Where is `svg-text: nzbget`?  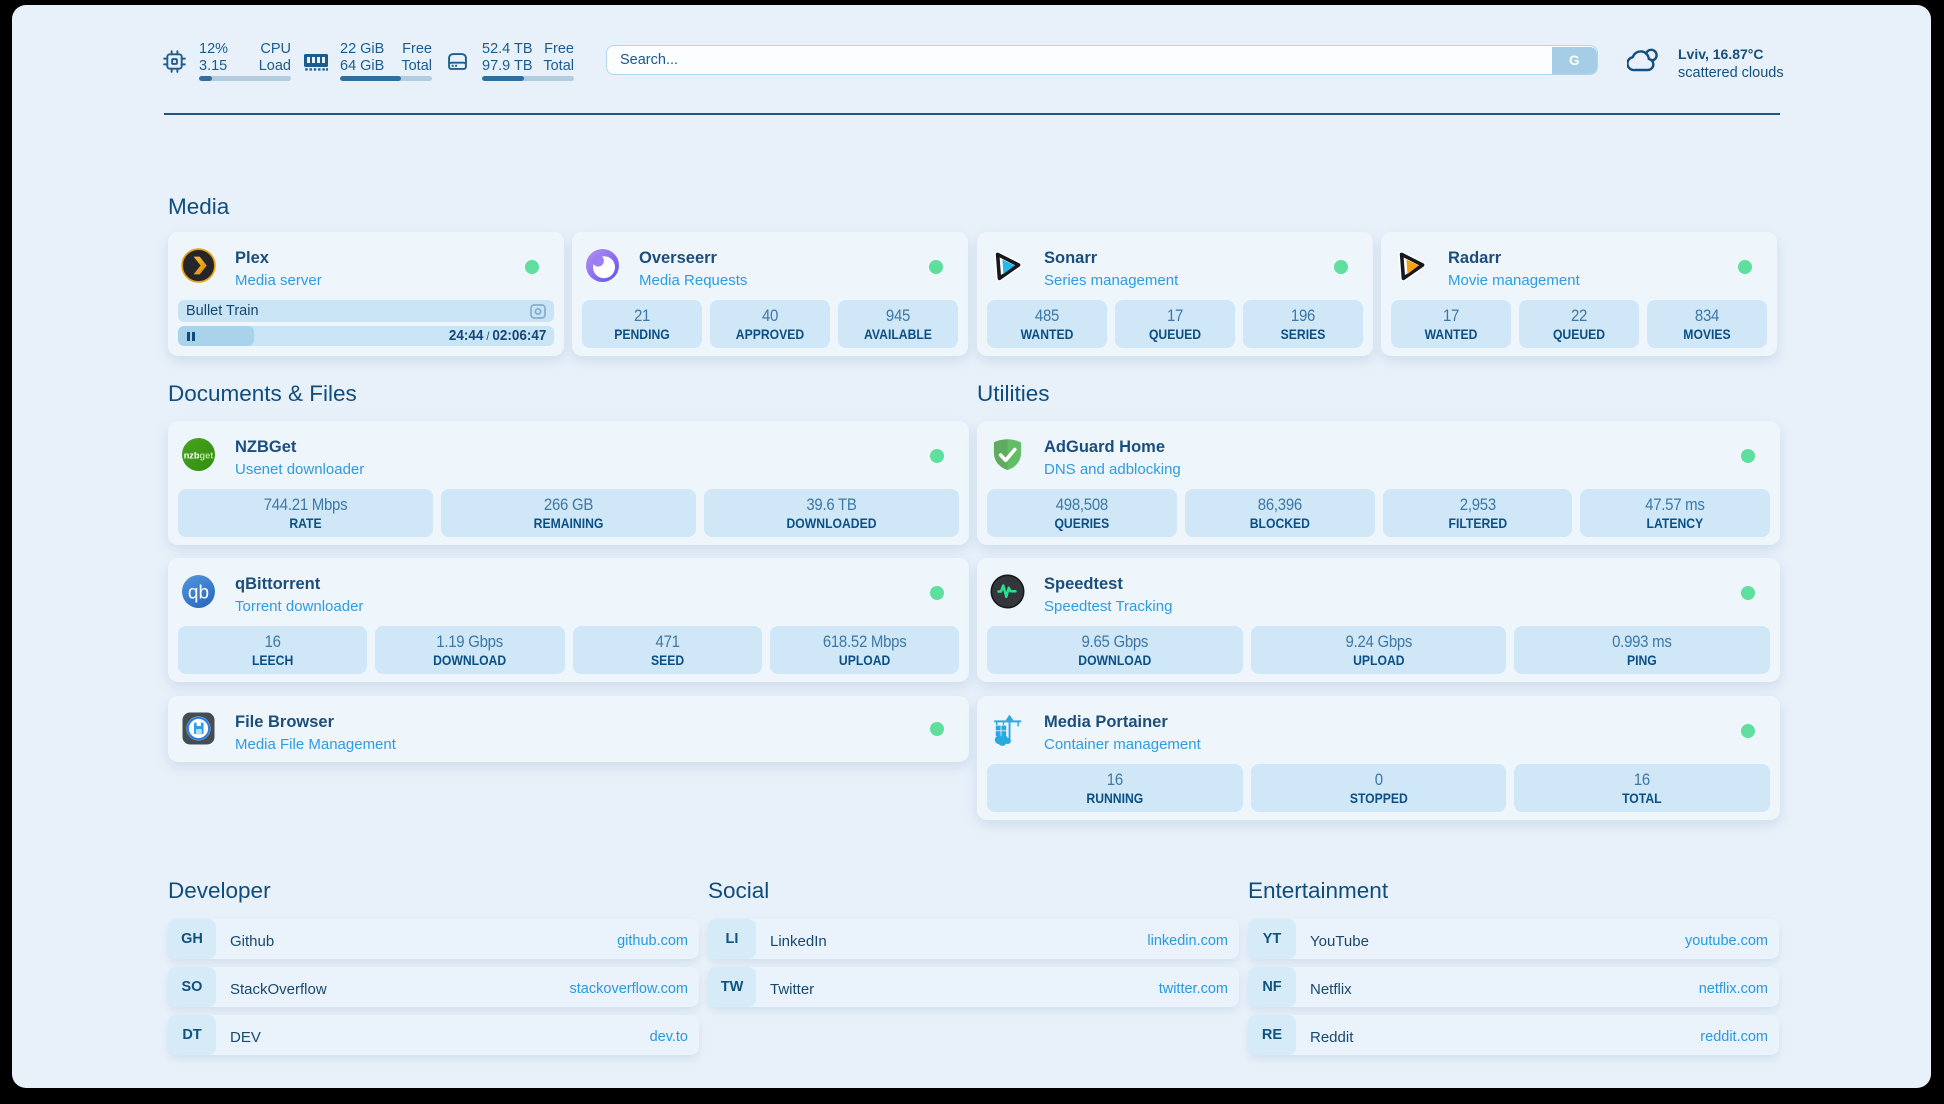
svg-text: nzbget is located at coordinates (199, 455).